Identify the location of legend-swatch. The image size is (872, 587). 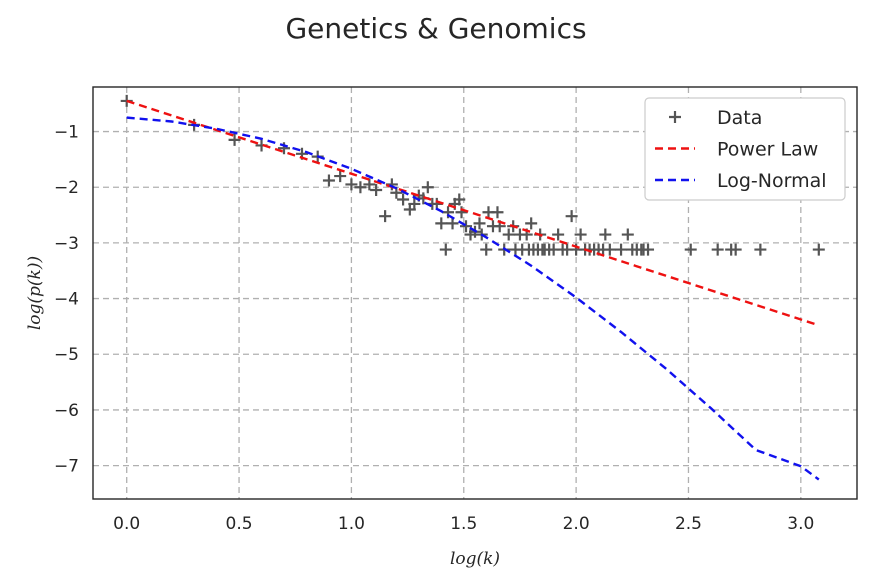
(675, 117).